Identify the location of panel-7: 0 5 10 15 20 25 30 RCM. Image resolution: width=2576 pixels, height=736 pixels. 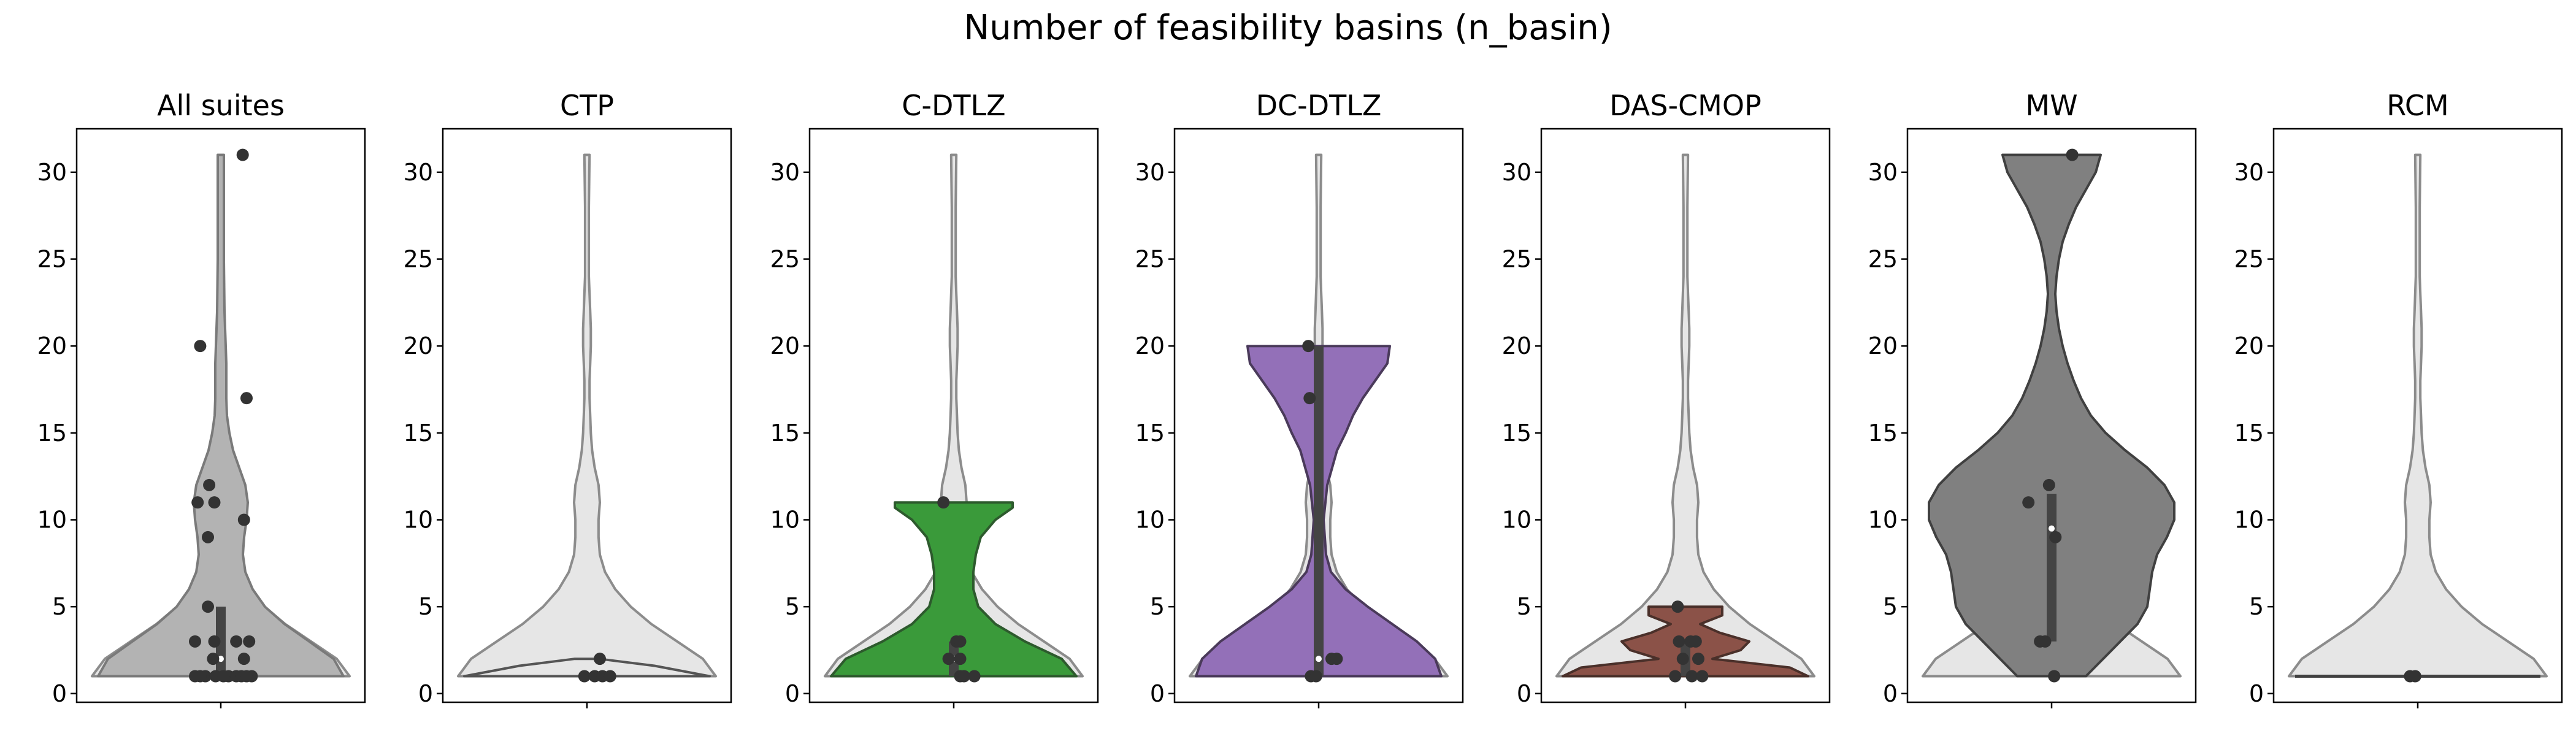
(2398, 398).